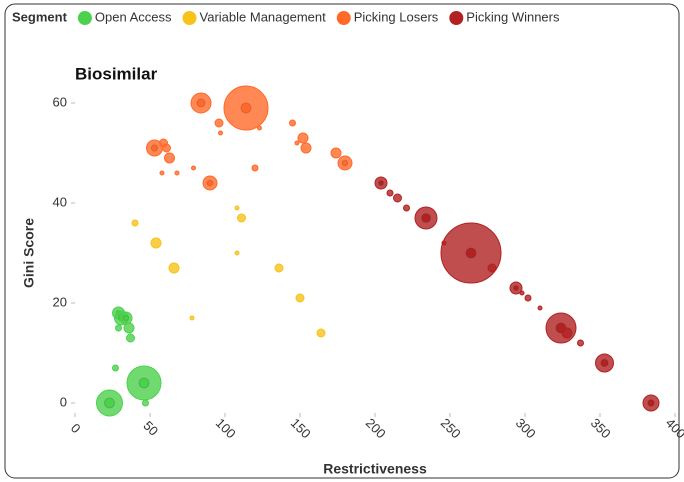 The image size is (684, 482). Describe the element at coordinates (60, 301) in the screenshot. I see `y-tick-label: 20` at that location.